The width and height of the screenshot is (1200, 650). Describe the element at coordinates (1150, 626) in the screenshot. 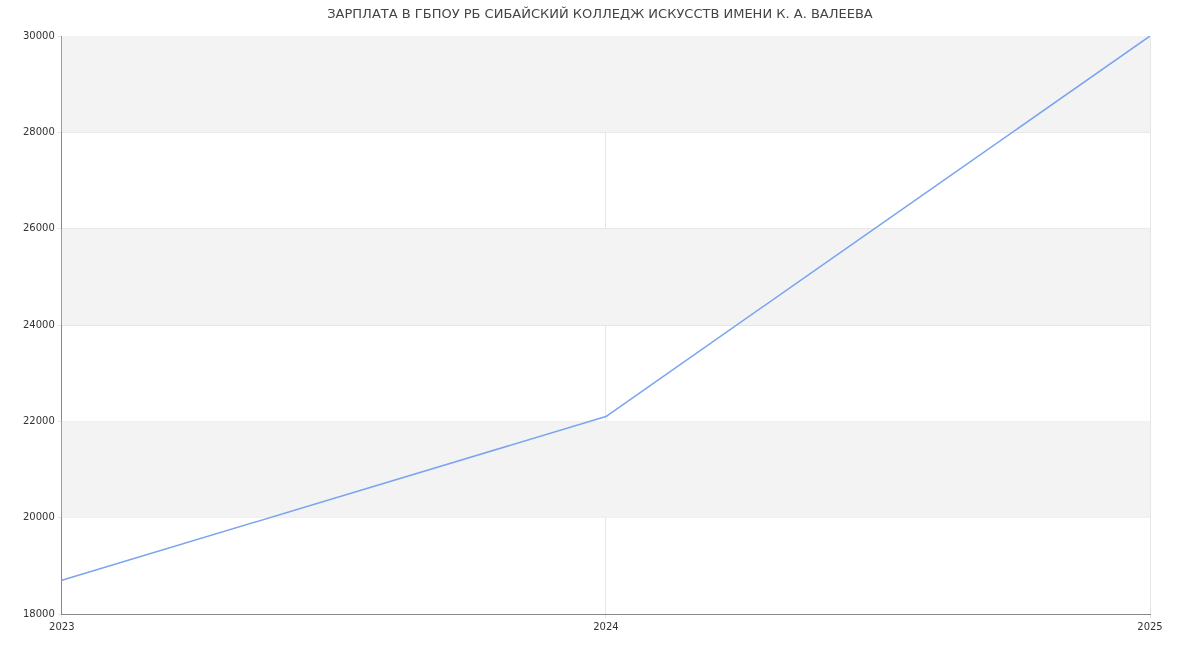

I see `x-tick-label: 2025` at that location.